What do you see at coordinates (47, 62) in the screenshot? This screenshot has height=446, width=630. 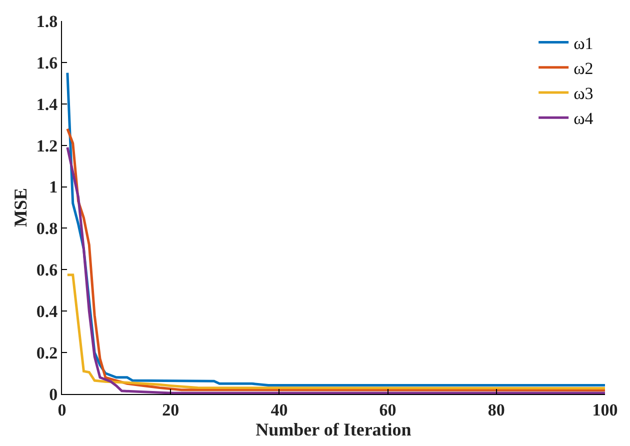 I see `y-tick-label: 1.6` at bounding box center [47, 62].